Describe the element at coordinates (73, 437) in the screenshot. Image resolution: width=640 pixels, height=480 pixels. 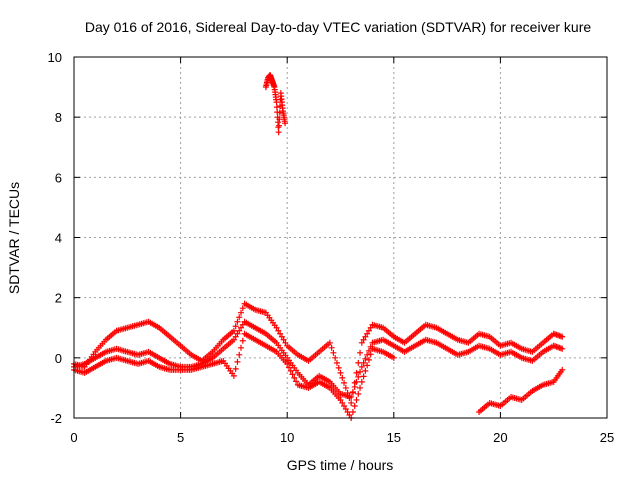
I see `x-tick-label: 0` at that location.